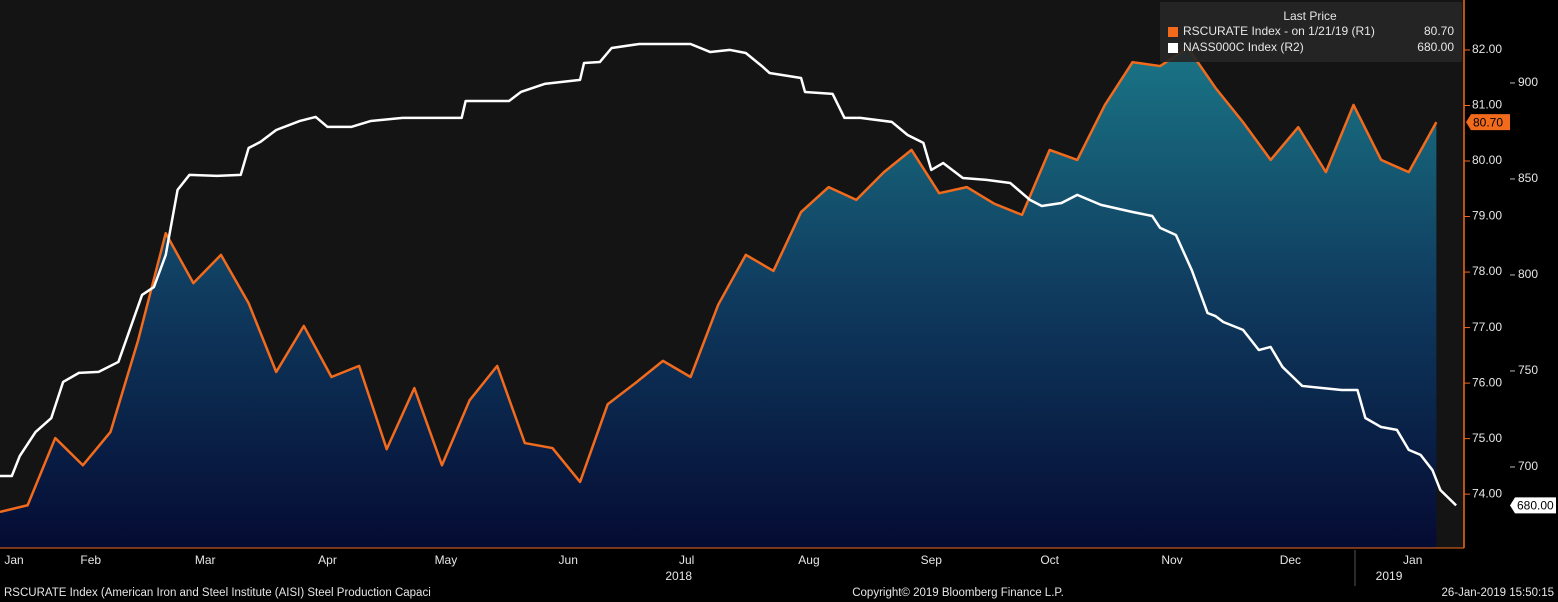 The height and width of the screenshot is (602, 1558). What do you see at coordinates (1487, 49) in the screenshot?
I see `y-tick-label: 82.00` at bounding box center [1487, 49].